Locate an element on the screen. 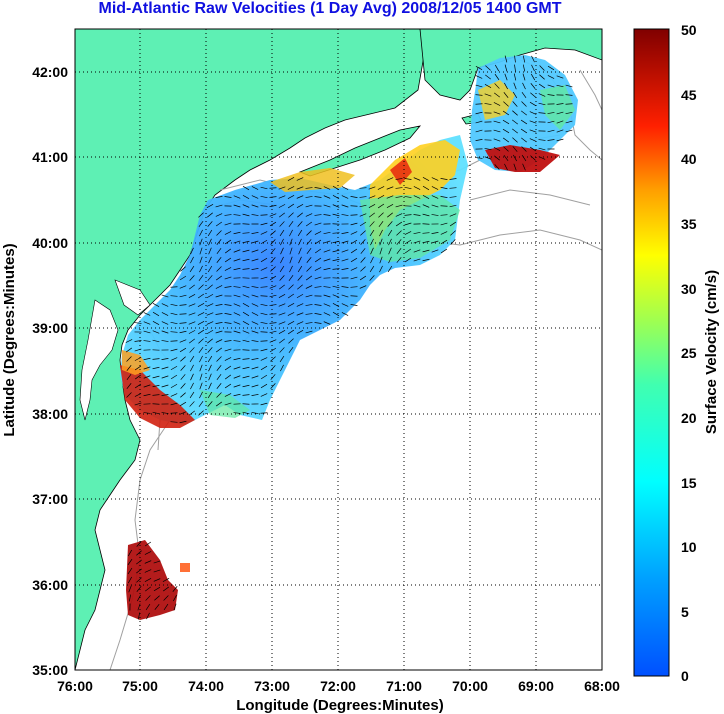 This screenshot has width=724, height=714. delaware-bay is located at coordinates (132, 297).